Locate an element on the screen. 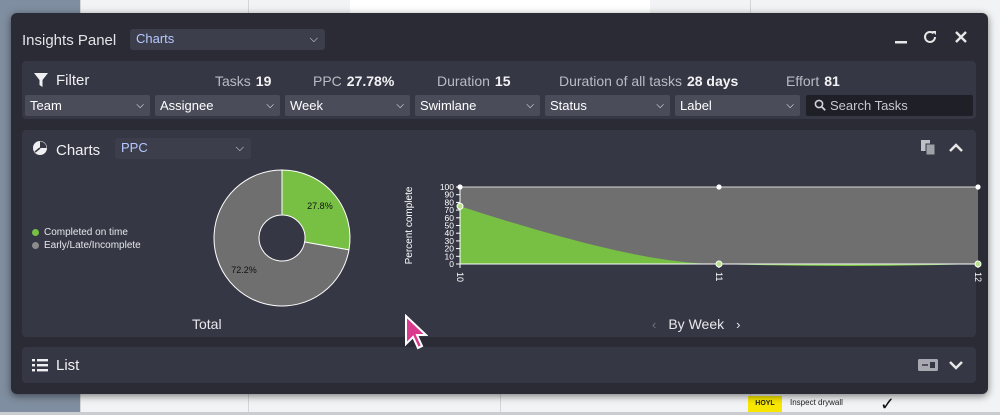  prev-week-button: ‹ is located at coordinates (654, 324).